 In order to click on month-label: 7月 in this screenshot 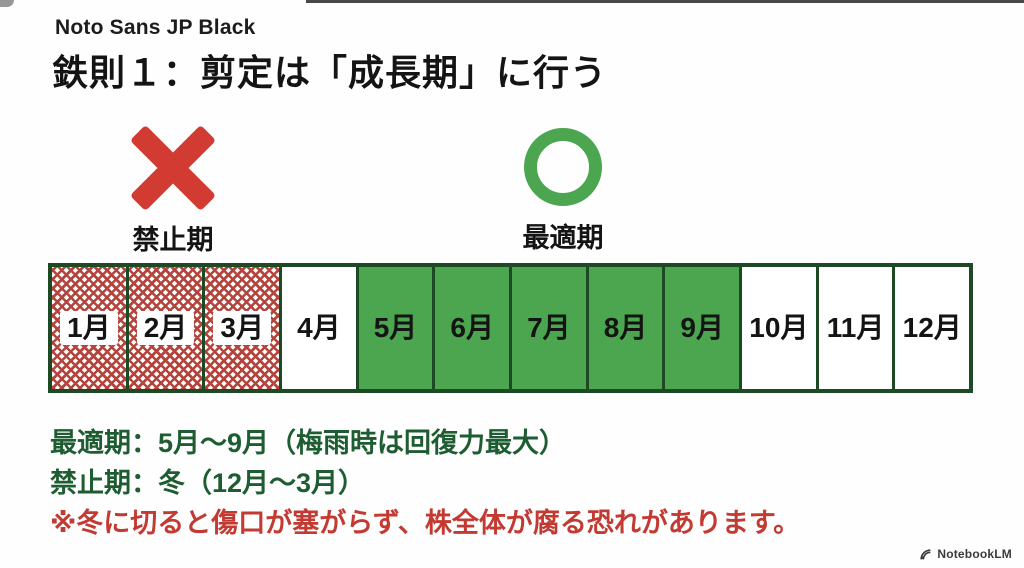, I will do `click(549, 327)`.